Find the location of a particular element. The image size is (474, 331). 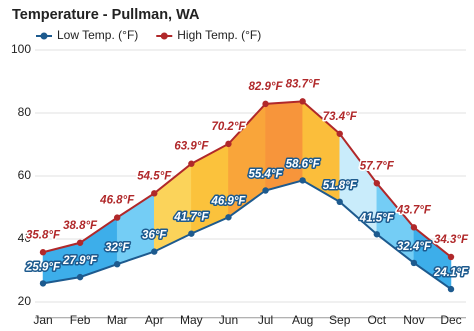

value-label: 32.4°F is located at coordinates (414, 247).